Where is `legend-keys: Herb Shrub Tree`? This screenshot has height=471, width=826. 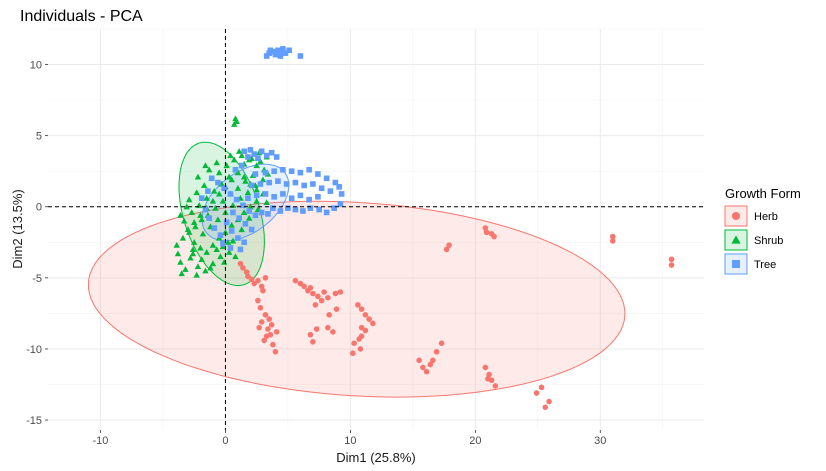
legend-keys: Herb Shrub Tree is located at coordinates (753, 240).